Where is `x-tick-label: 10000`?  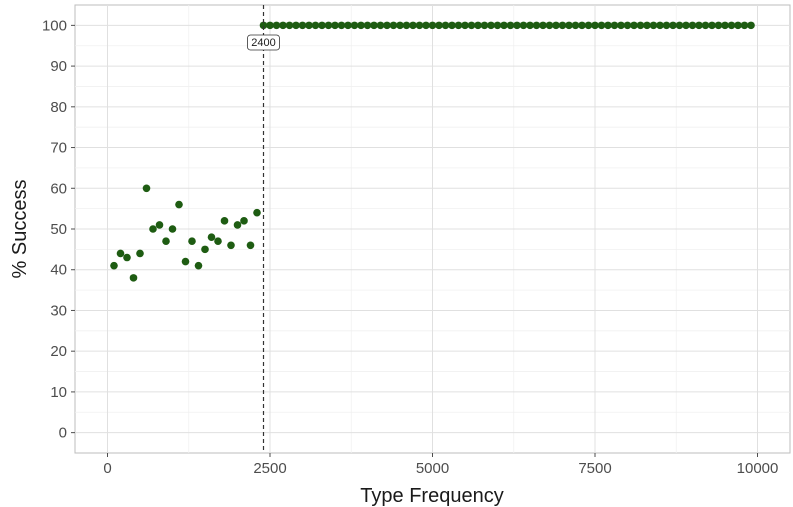
x-tick-label: 10000 is located at coordinates (758, 468).